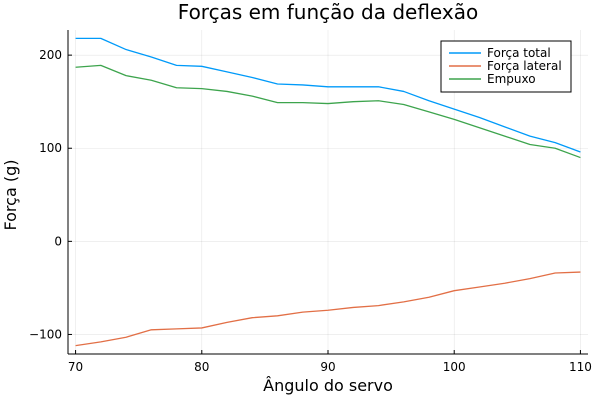  What do you see at coordinates (328, 385) in the screenshot?
I see `x-axis-title: Ângulo do servo` at bounding box center [328, 385].